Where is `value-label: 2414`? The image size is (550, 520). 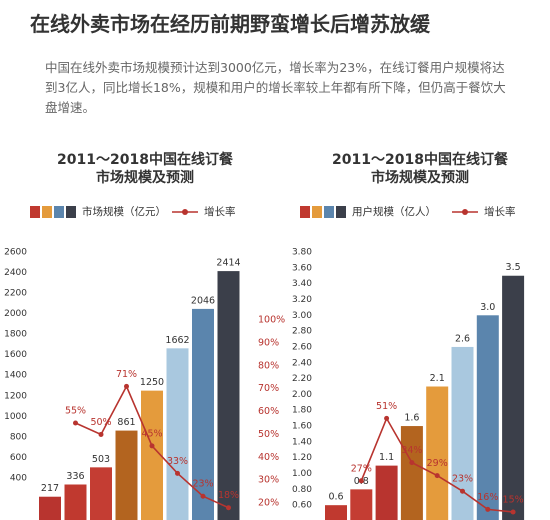 value-label: 2414 is located at coordinates (228, 263).